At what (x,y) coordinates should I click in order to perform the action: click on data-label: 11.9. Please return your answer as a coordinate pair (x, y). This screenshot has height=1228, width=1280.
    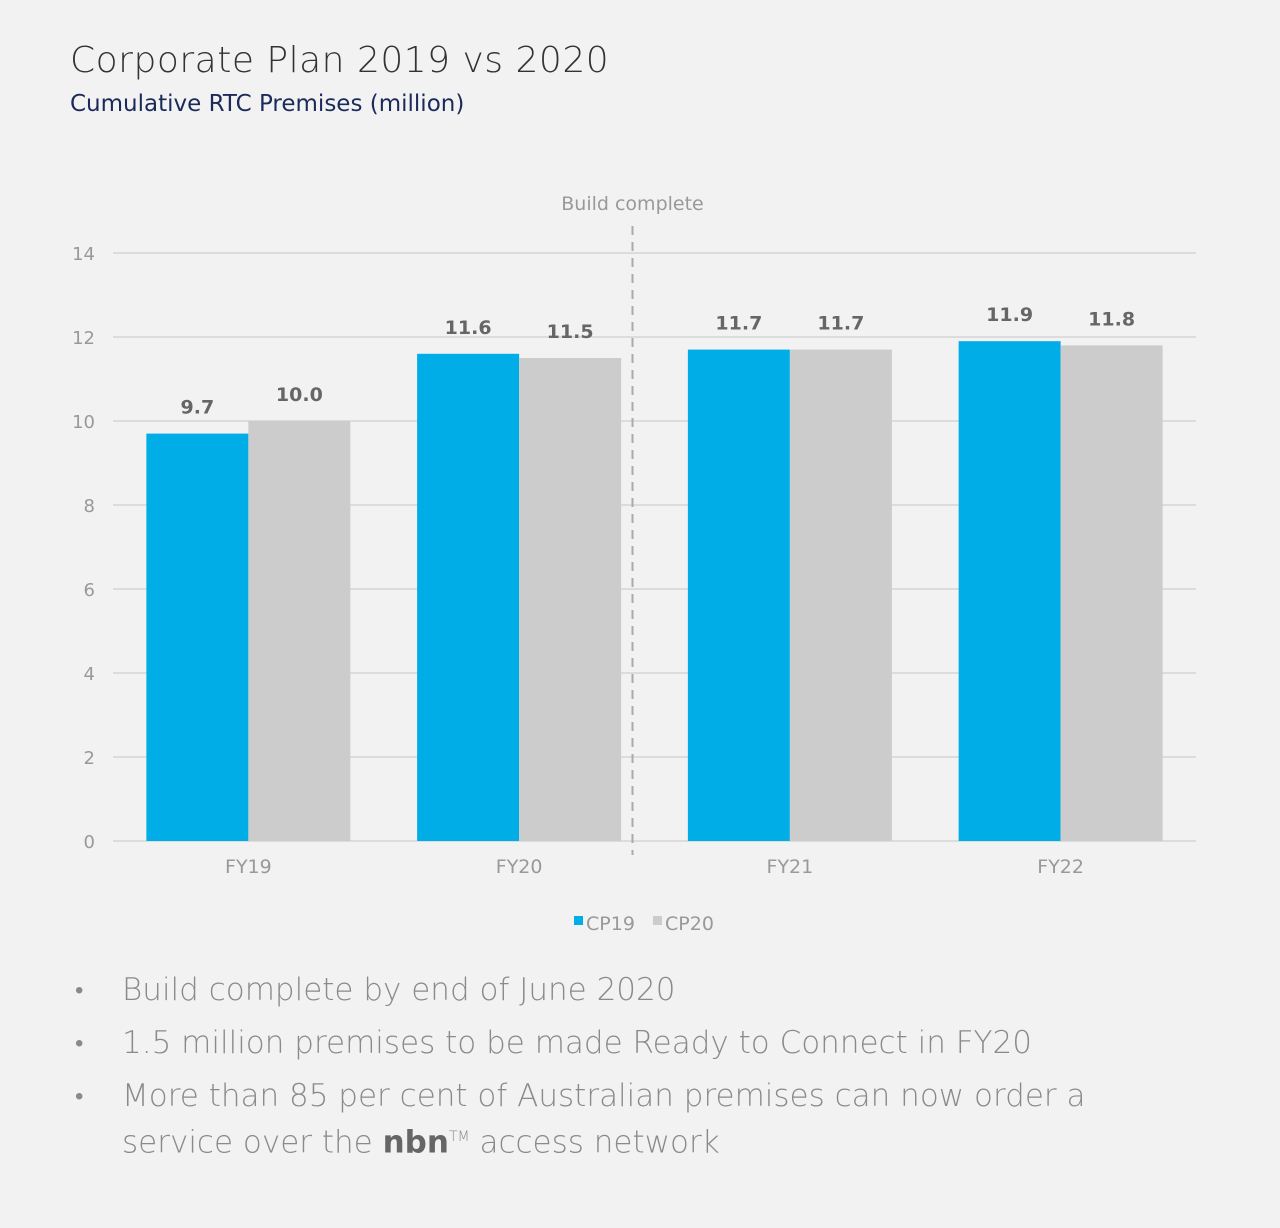
    Looking at the image, I should click on (1009, 315).